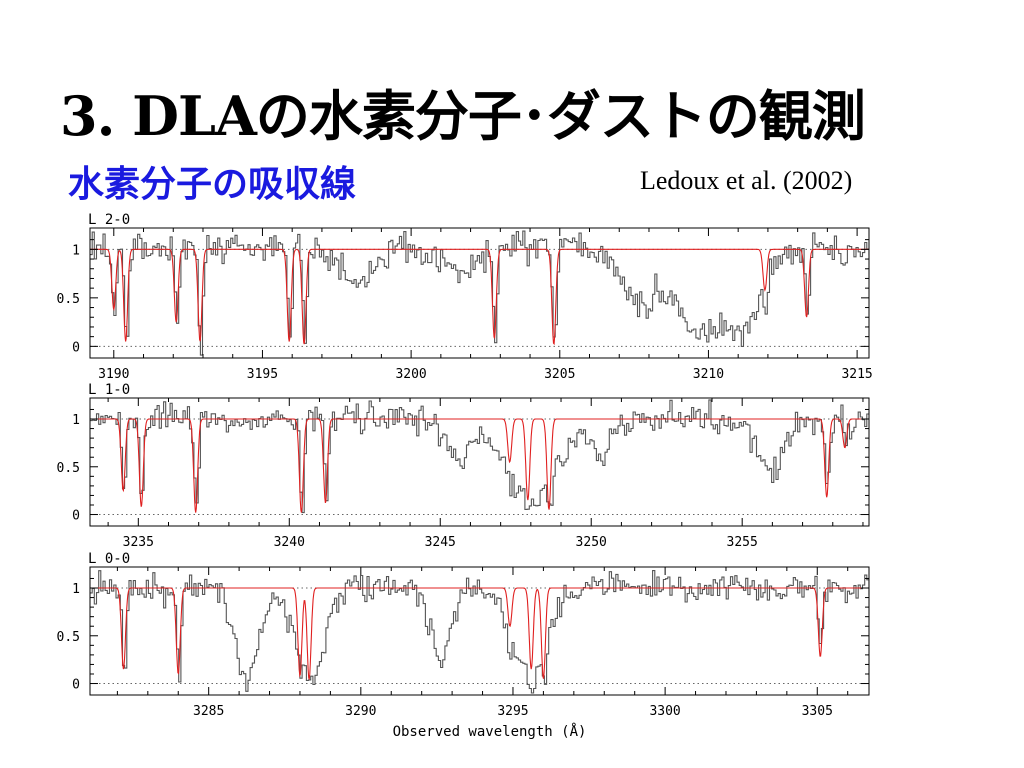 This screenshot has height=768, width=1024. I want to click on panel-label: L 1-0, so click(109, 390).